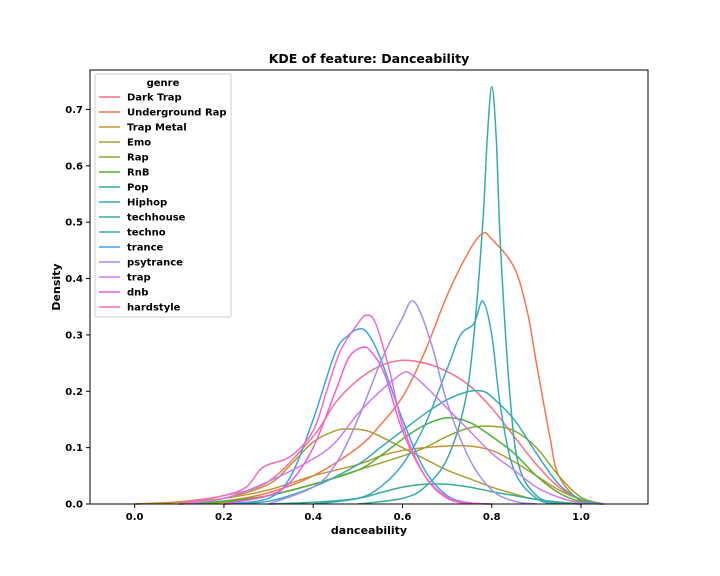  Describe the element at coordinates (74, 279) in the screenshot. I see `y-tick-label: 0.4` at that location.